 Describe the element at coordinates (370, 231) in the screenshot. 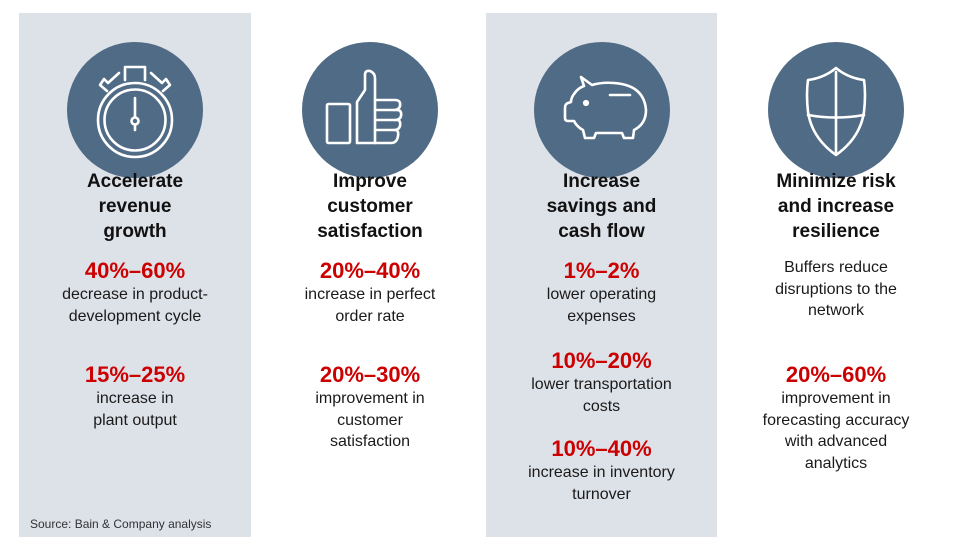

I see `title-line: satisfaction` at that location.